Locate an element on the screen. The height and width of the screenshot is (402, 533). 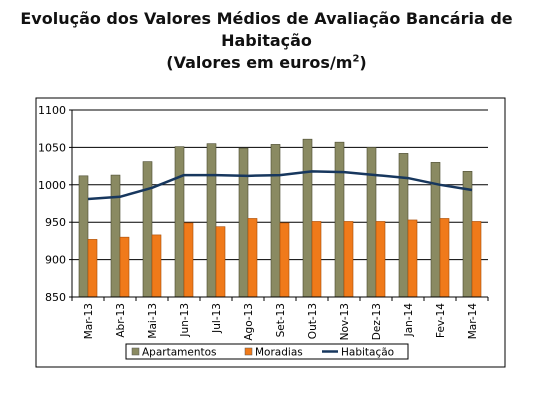
x-tick-label-Nov-13: Nov-13 is located at coordinates (345, 321).